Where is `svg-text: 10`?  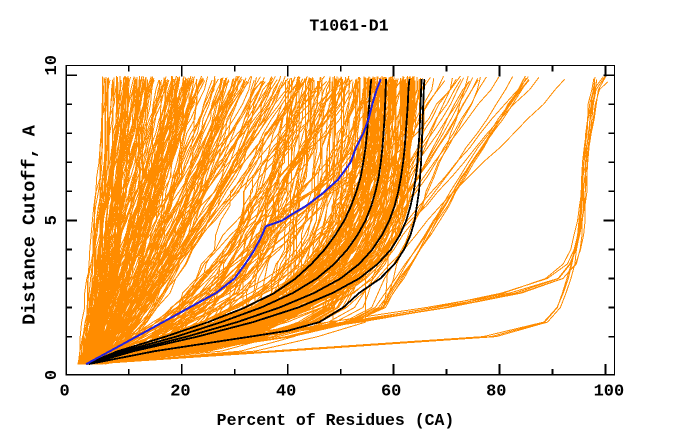 svg-text: 10 is located at coordinates (52, 65).